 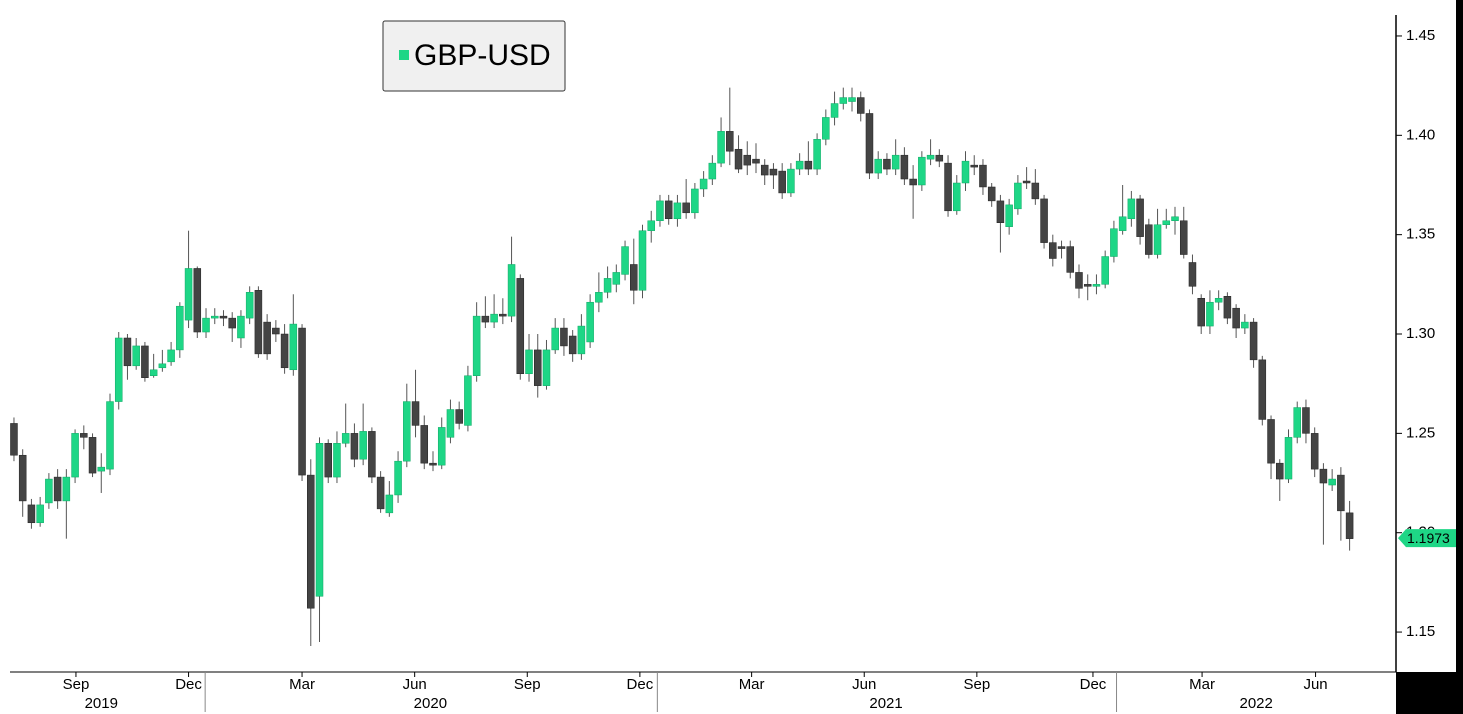 What do you see at coordinates (404, 55) in the screenshot?
I see `legend-swatch` at bounding box center [404, 55].